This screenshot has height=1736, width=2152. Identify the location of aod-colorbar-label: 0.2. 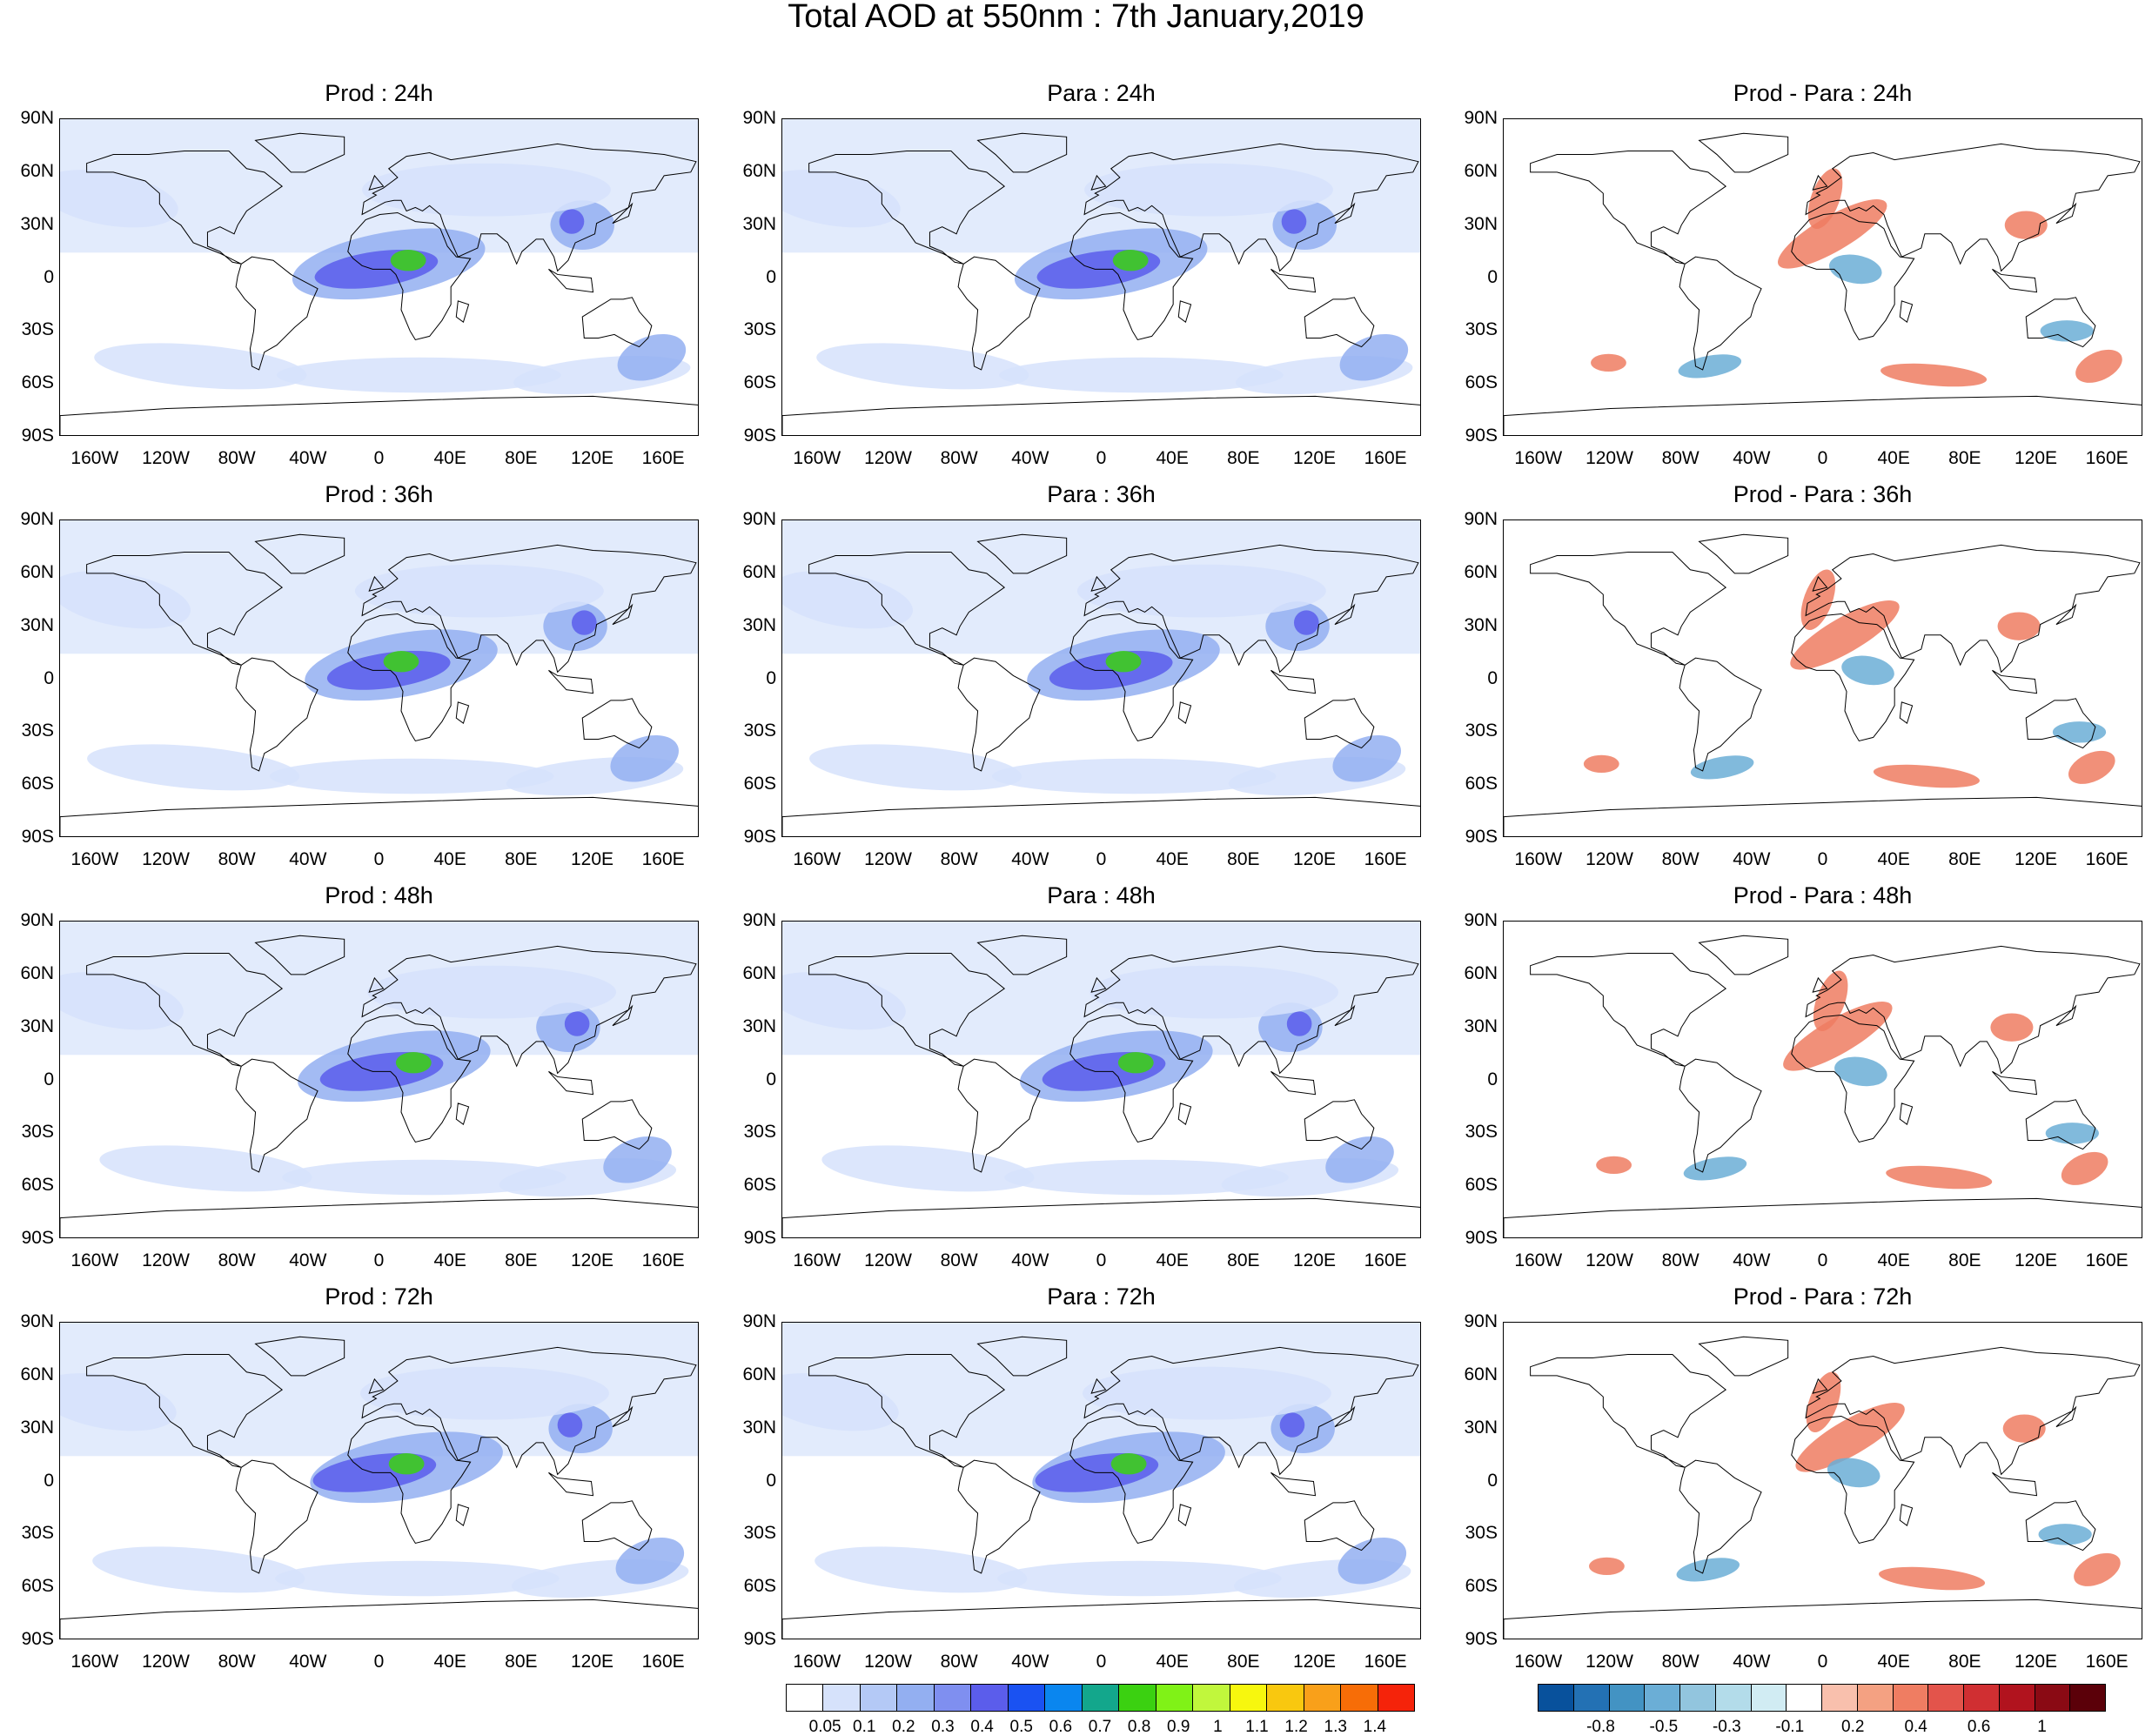
(903, 1727).